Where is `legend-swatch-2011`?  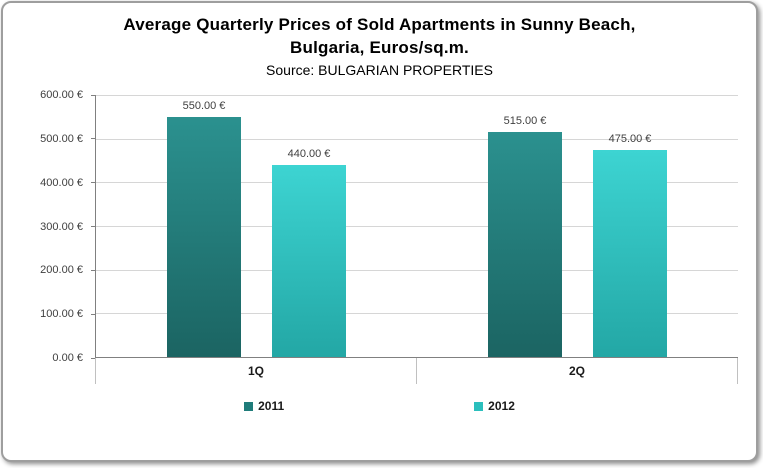
legend-swatch-2011 is located at coordinates (249, 406).